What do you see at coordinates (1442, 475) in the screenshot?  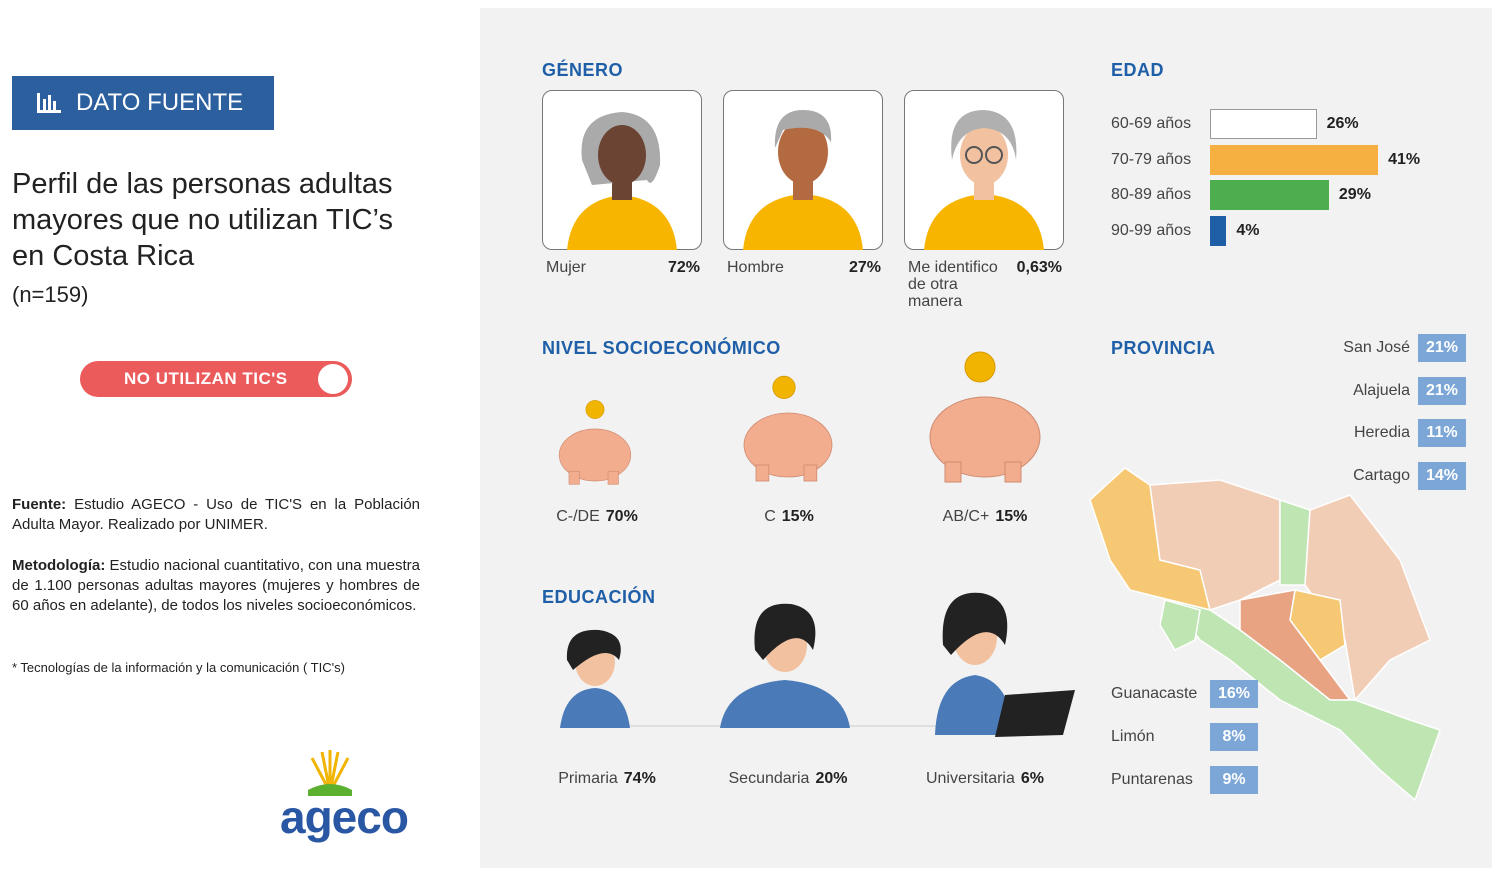 I see `province-value: 14%` at bounding box center [1442, 475].